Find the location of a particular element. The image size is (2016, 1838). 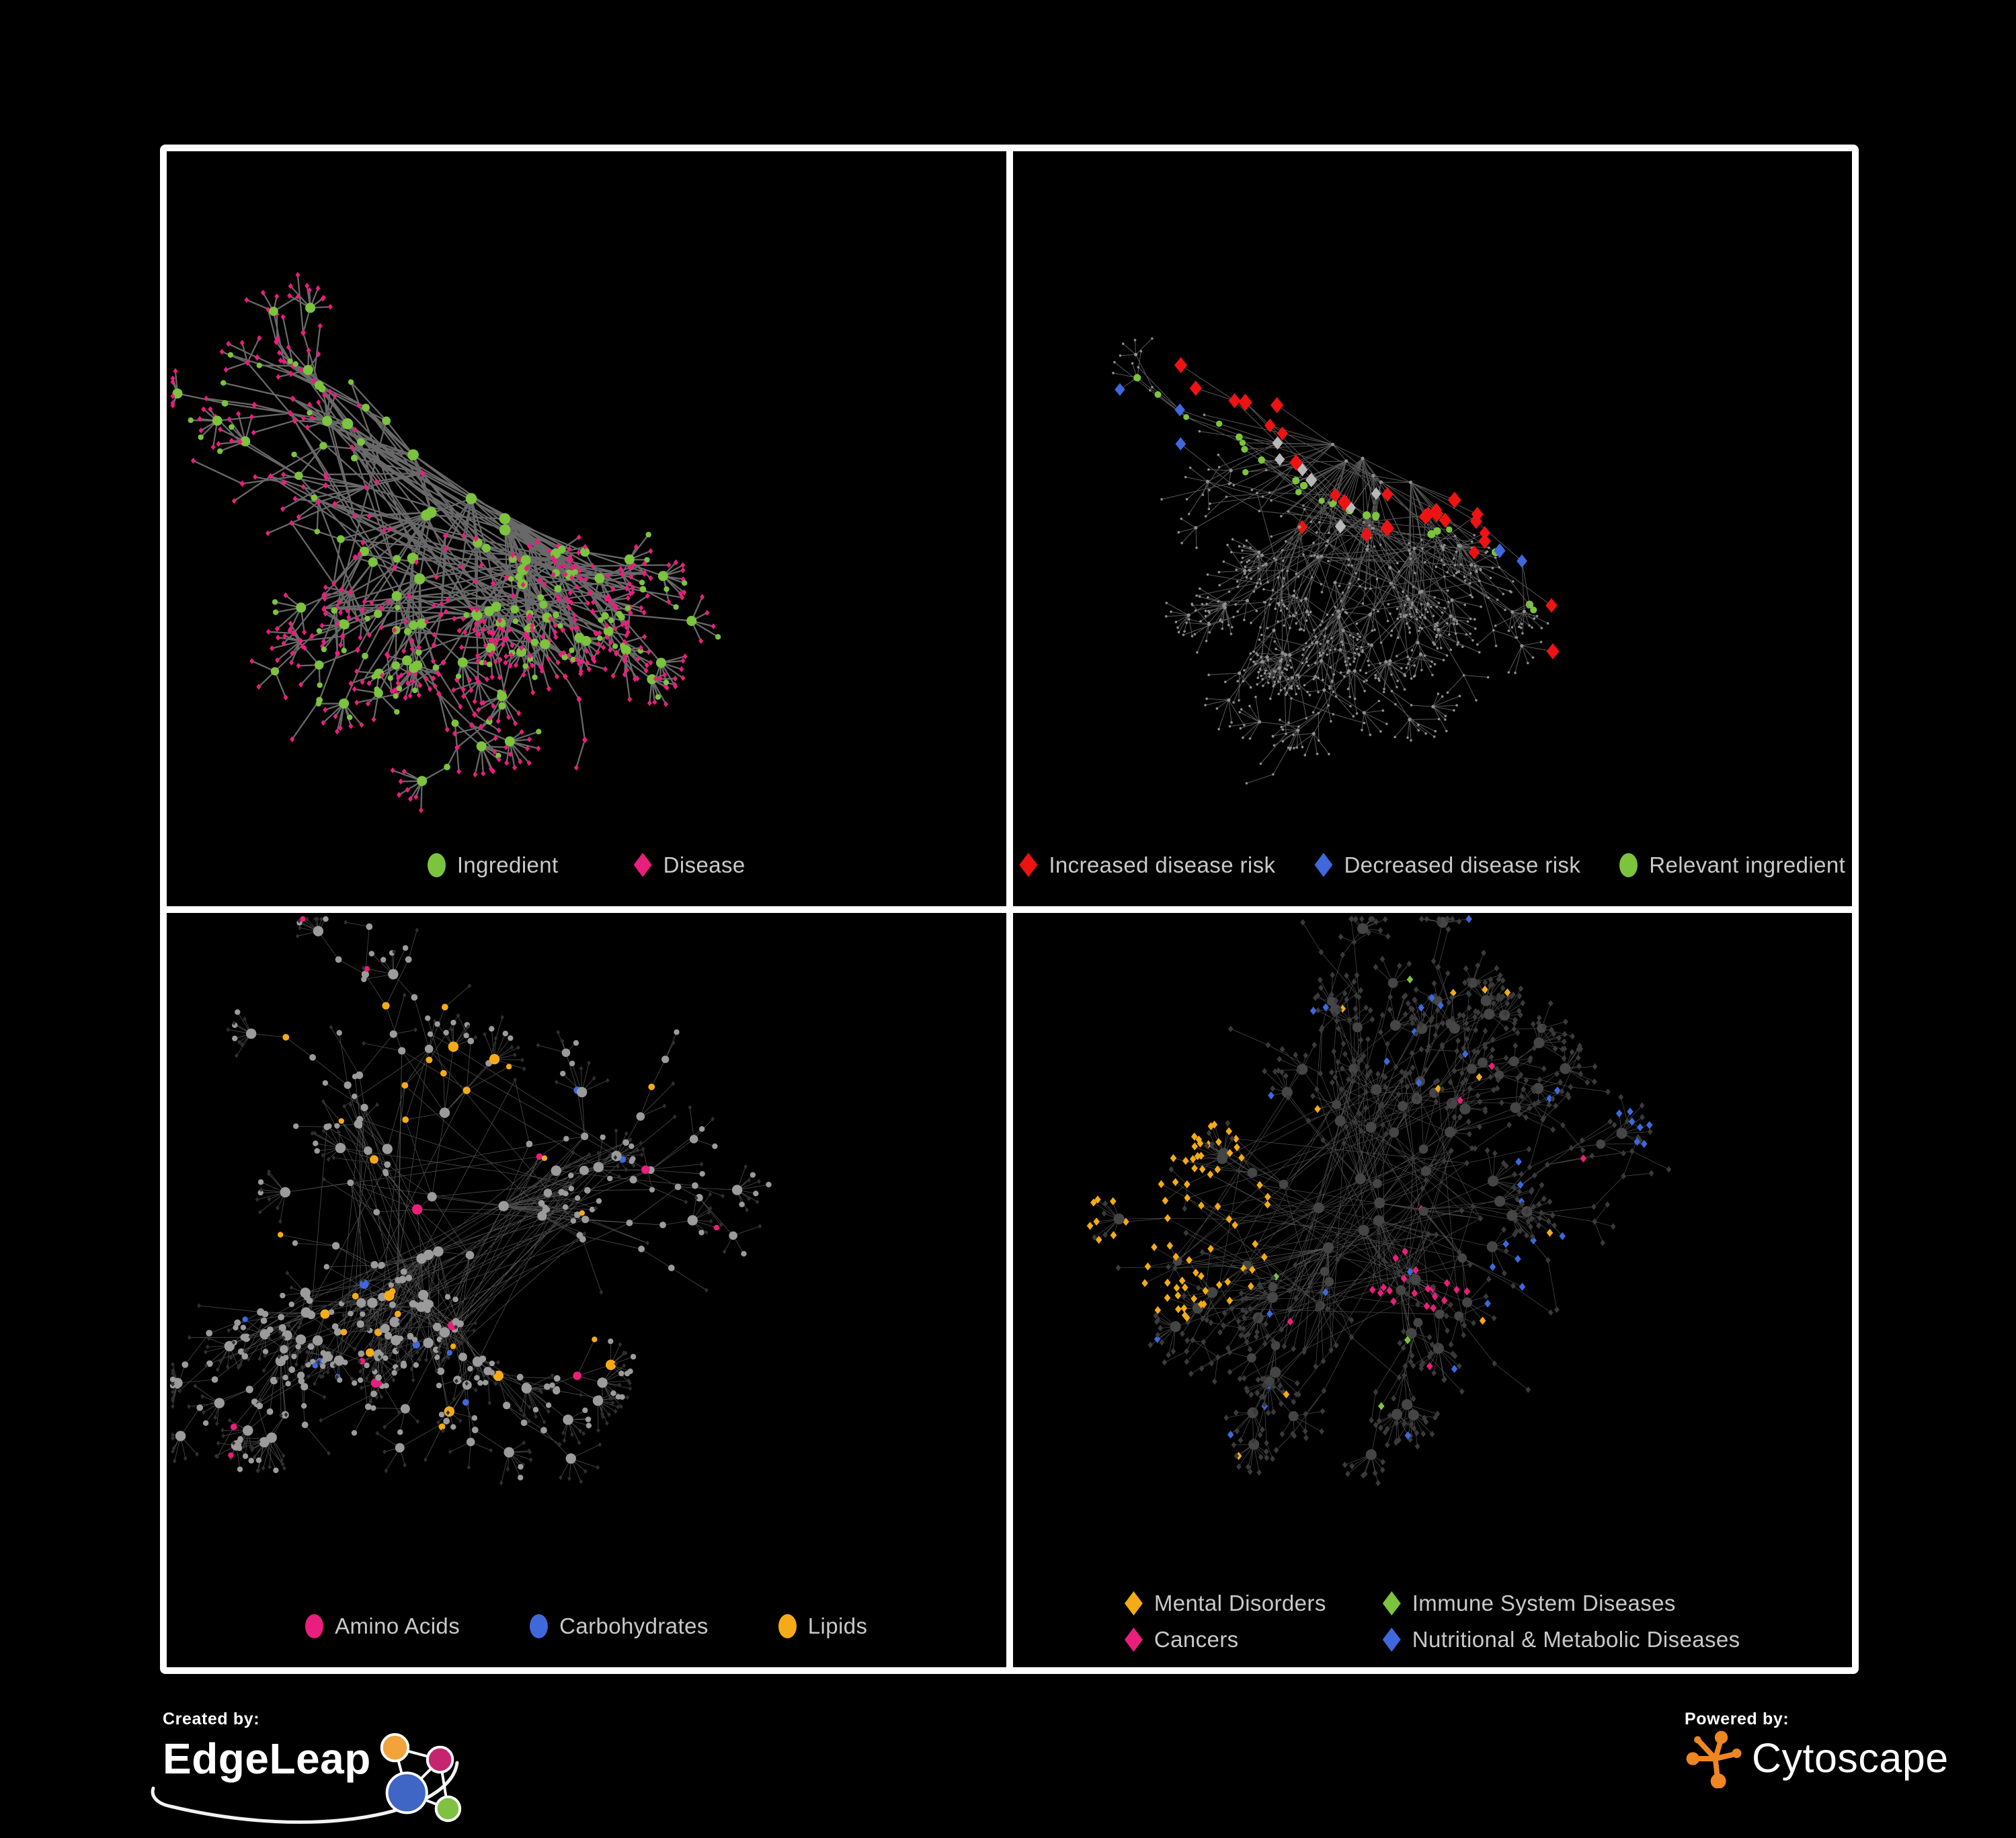

cancers-legend-label: Cancers is located at coordinates (1196, 1639).